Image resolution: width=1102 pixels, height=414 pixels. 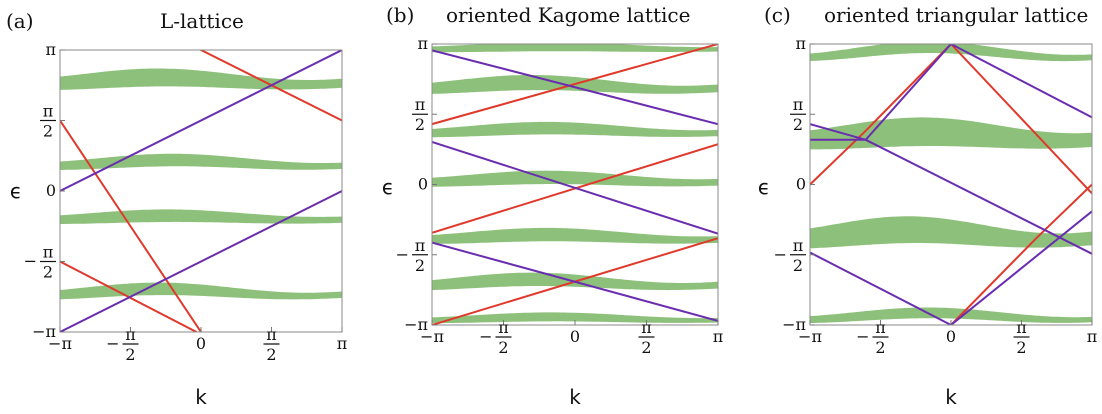 I want to click on panel-a-xlabel: k, so click(x=201, y=397).